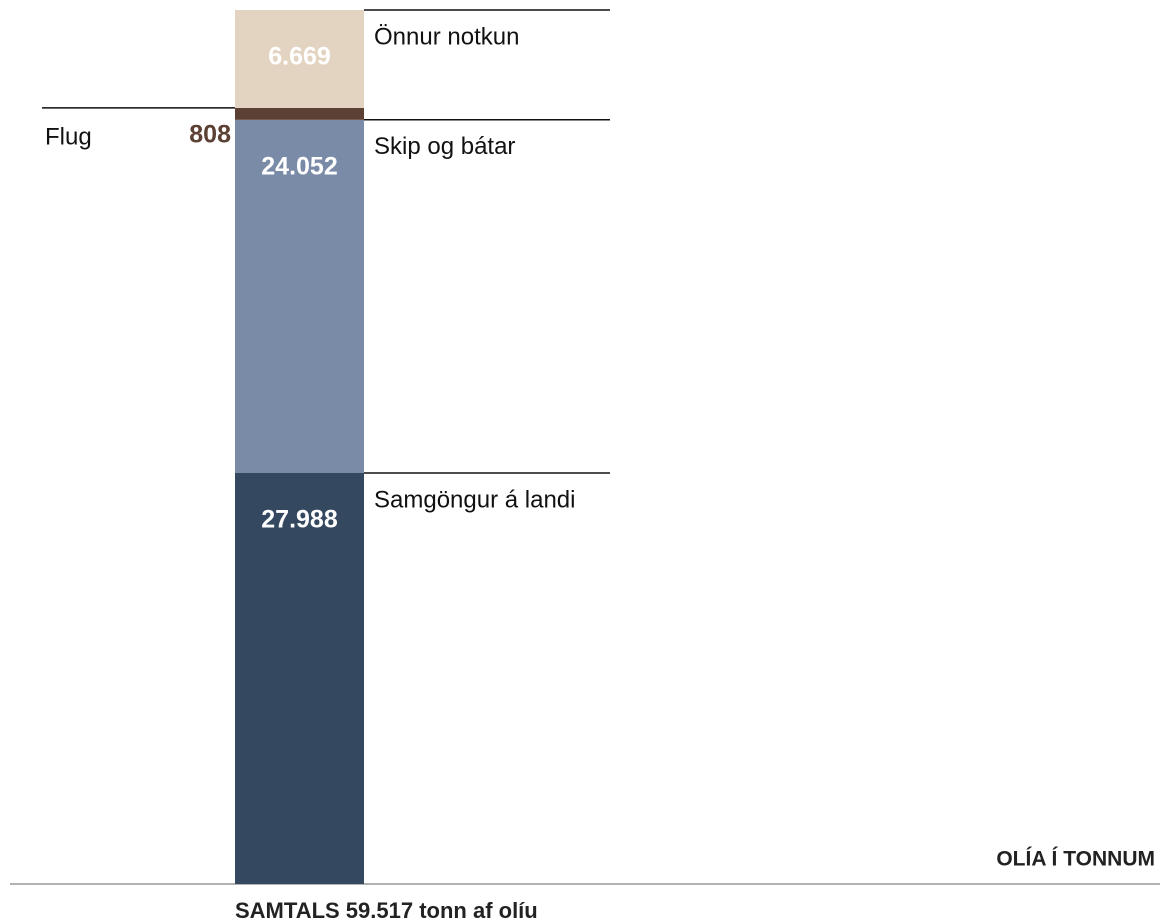 The image size is (1162, 923). I want to click on value-label: 24.052, so click(299, 166).